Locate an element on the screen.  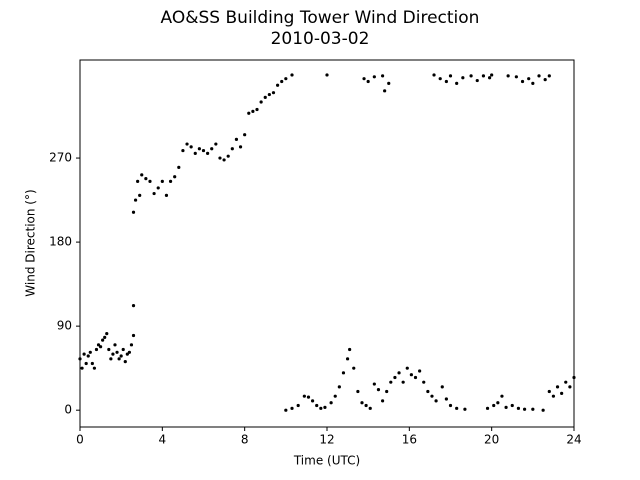
y-tick-label: 180 is located at coordinates (60, 242).